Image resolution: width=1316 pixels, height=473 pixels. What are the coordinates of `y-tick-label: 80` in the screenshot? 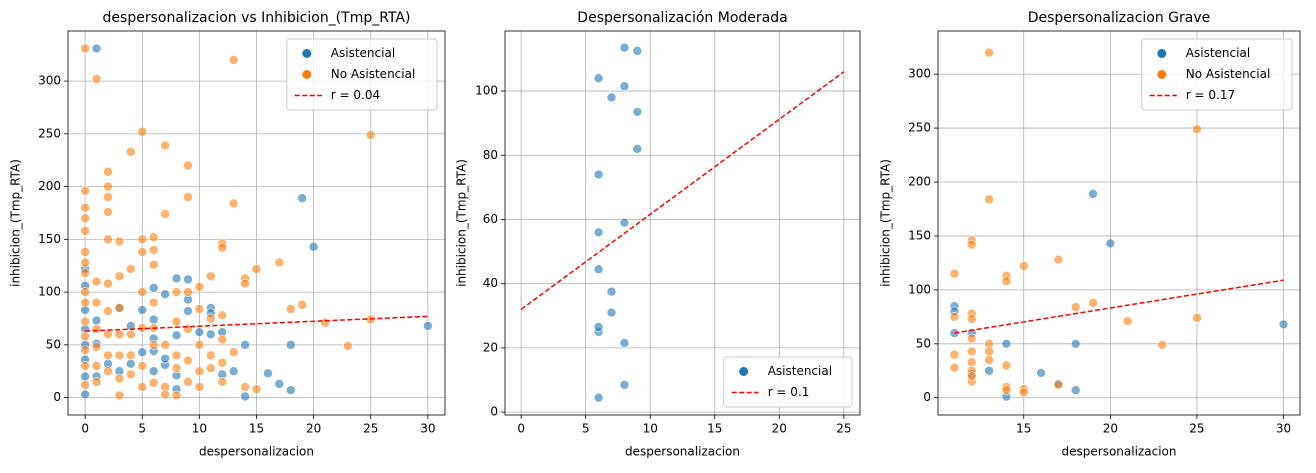 It's located at (490, 155).